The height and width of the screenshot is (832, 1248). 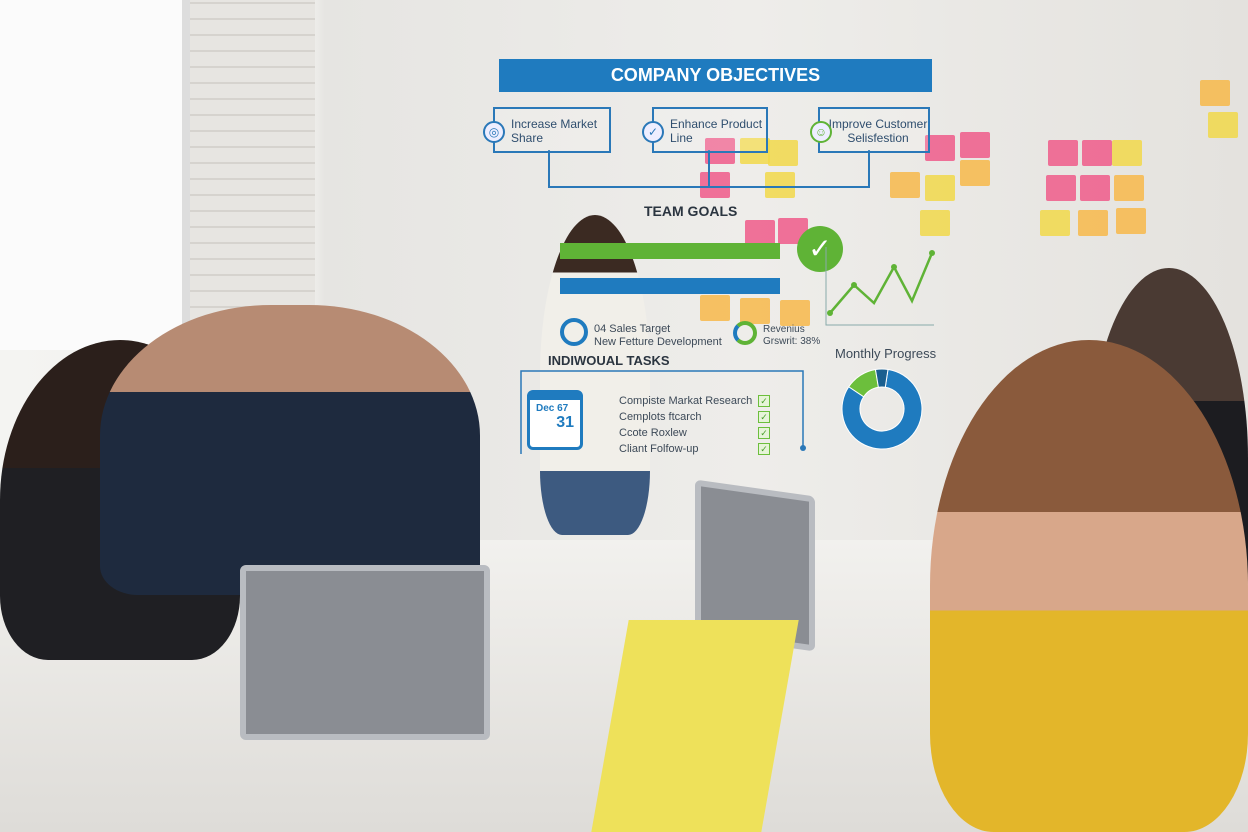 I want to click on task-item: Ccote Roxlew, so click(x=653, y=433).